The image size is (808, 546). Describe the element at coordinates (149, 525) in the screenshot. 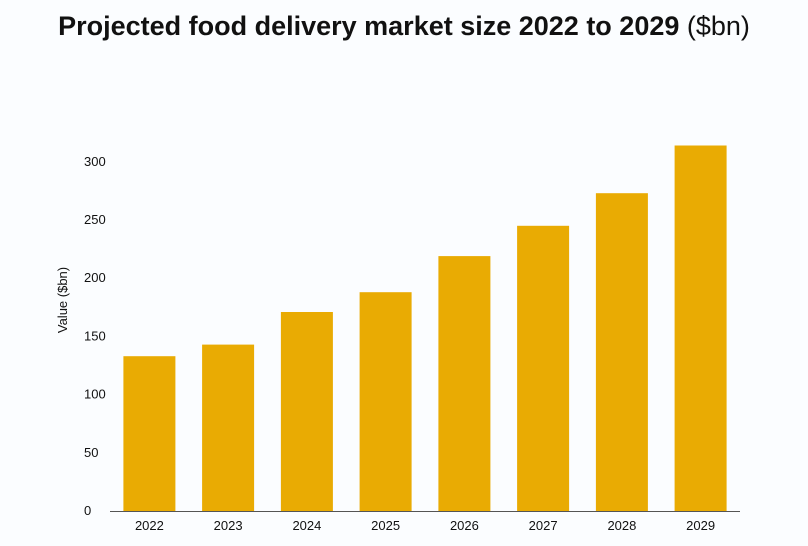

I see `x-tick-label-2022: 2022` at that location.